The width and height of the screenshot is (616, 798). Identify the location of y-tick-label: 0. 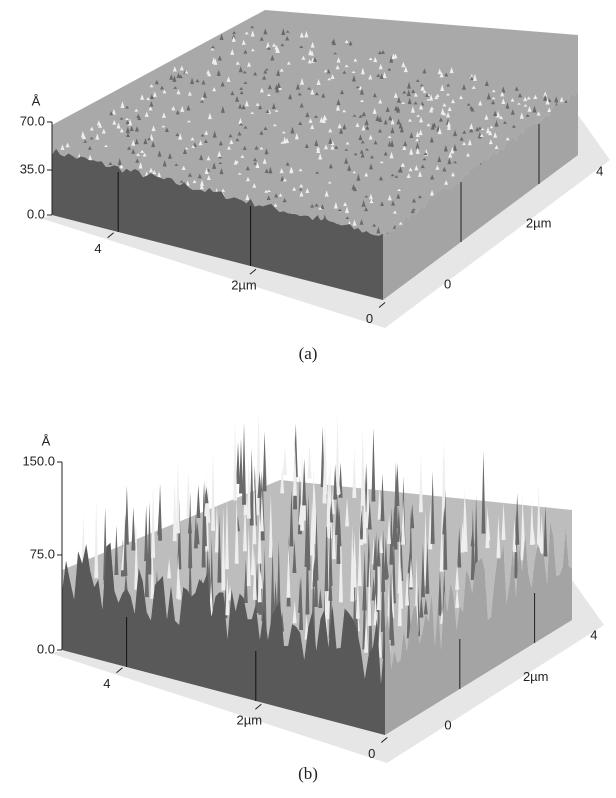
(447, 724).